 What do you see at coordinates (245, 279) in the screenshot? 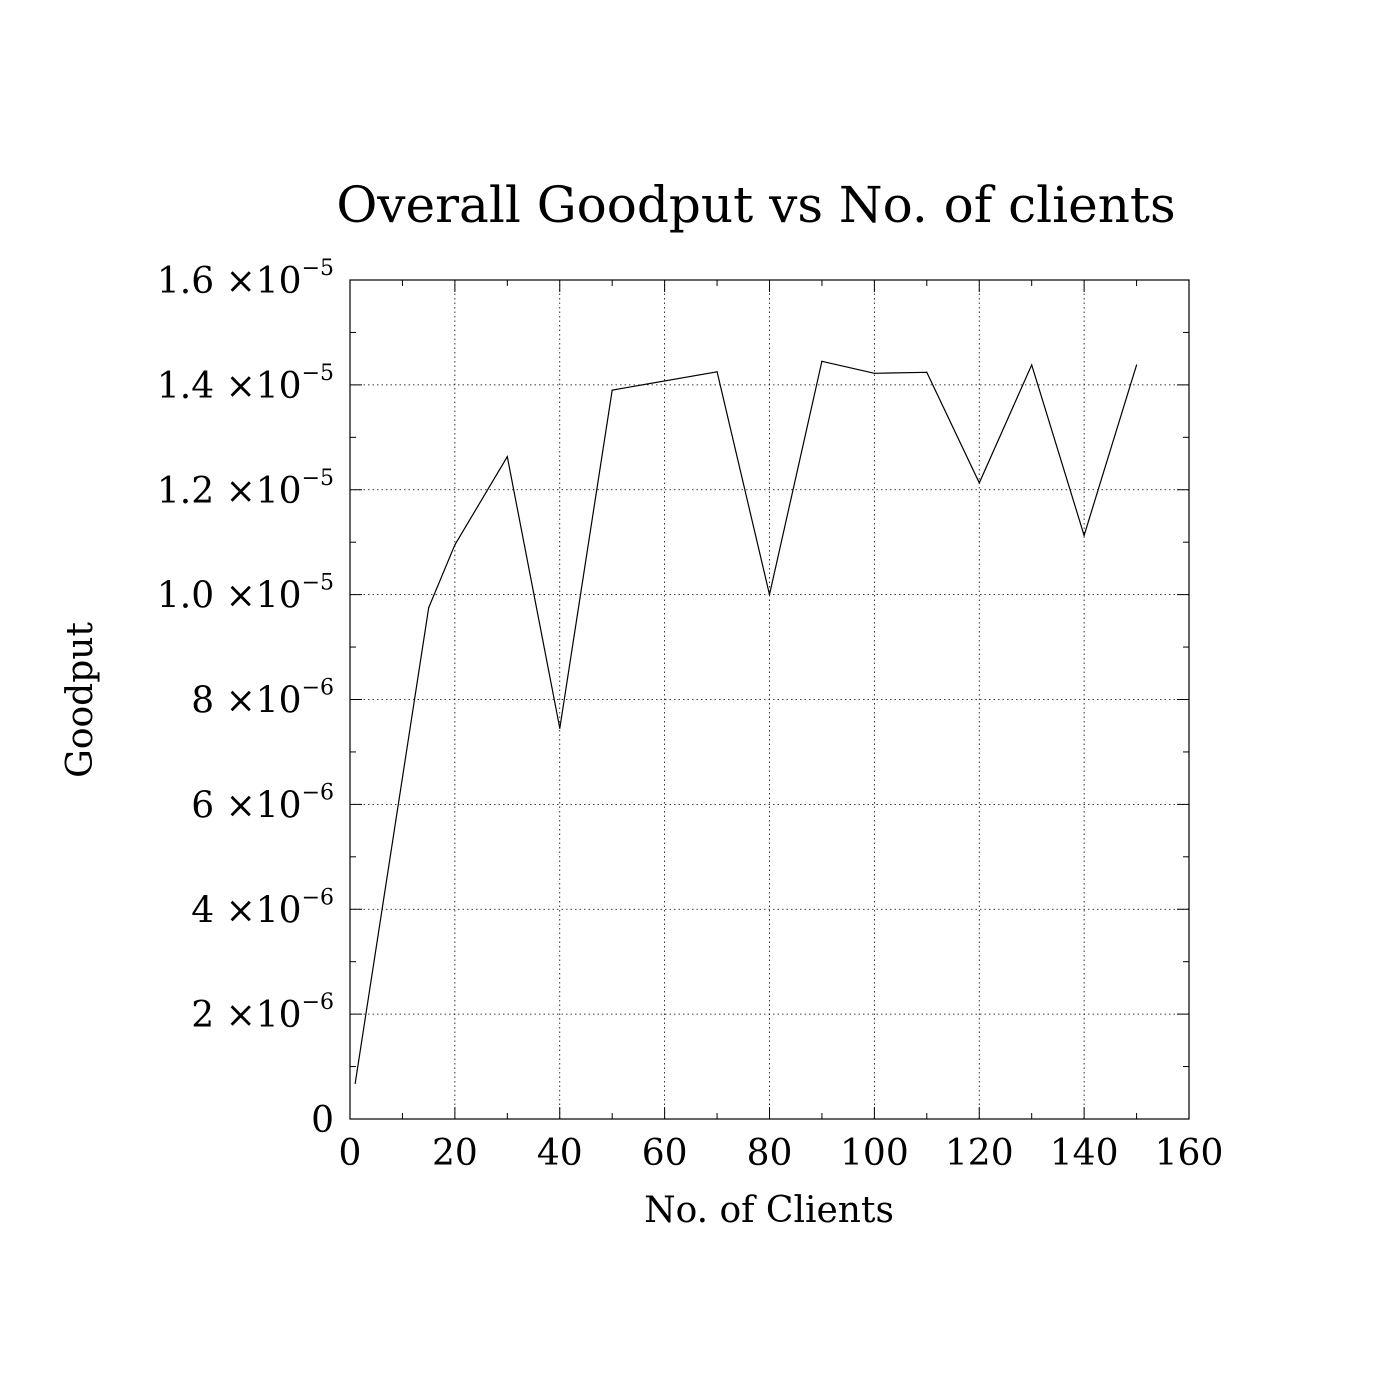
I see `y-tick-label: 1.6 ×10⁻⁵` at bounding box center [245, 279].